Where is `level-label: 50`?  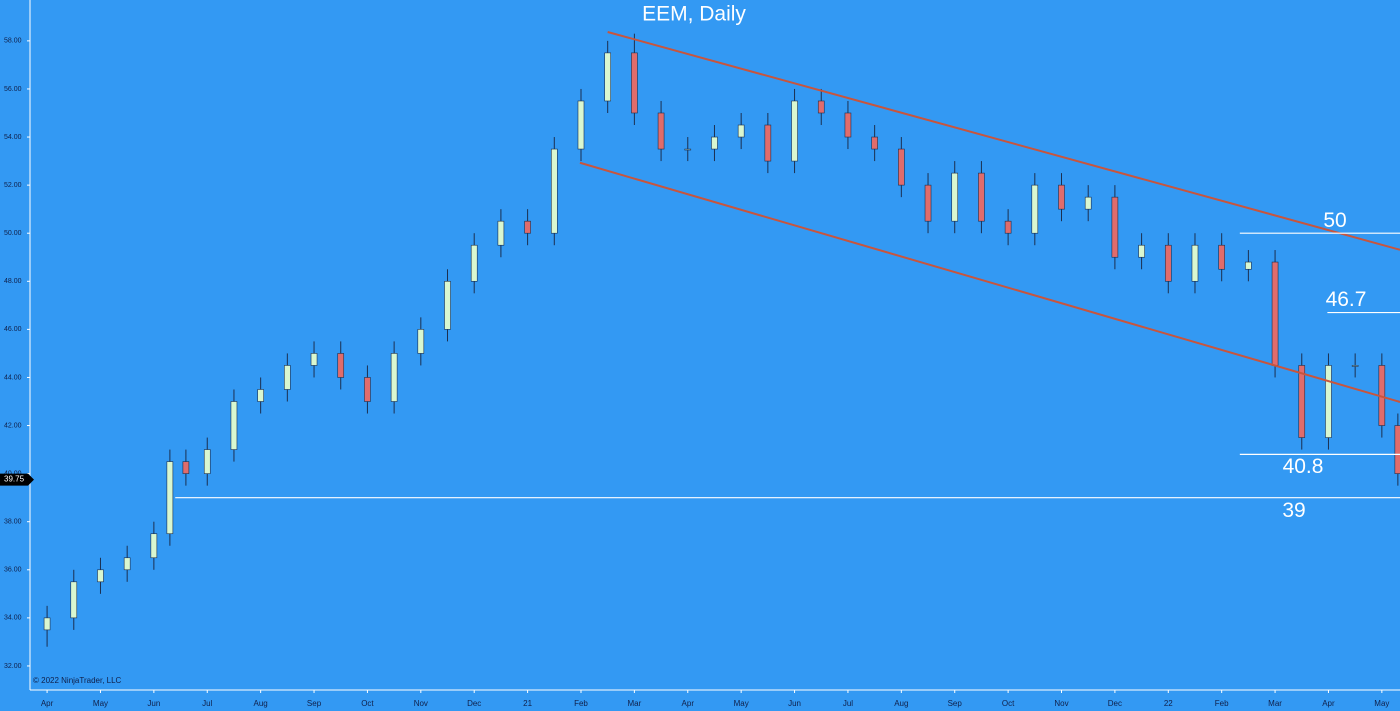
level-label: 50 is located at coordinates (1334, 220).